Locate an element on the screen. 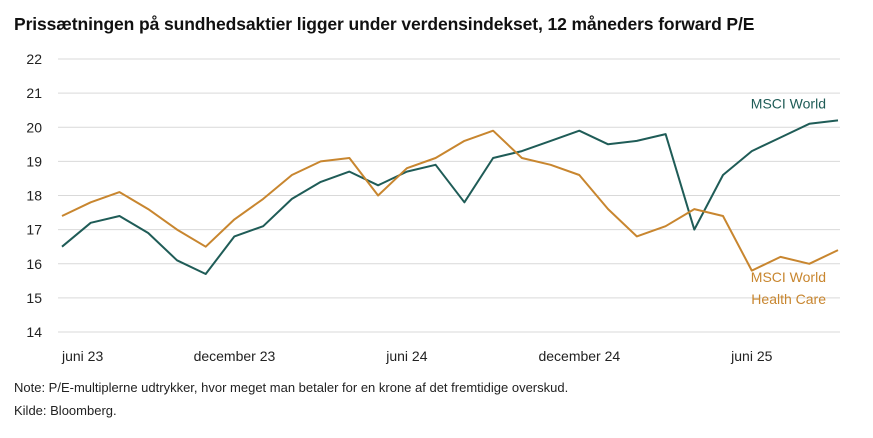 The height and width of the screenshot is (438, 873). y-tick-label: 22 is located at coordinates (34, 59).